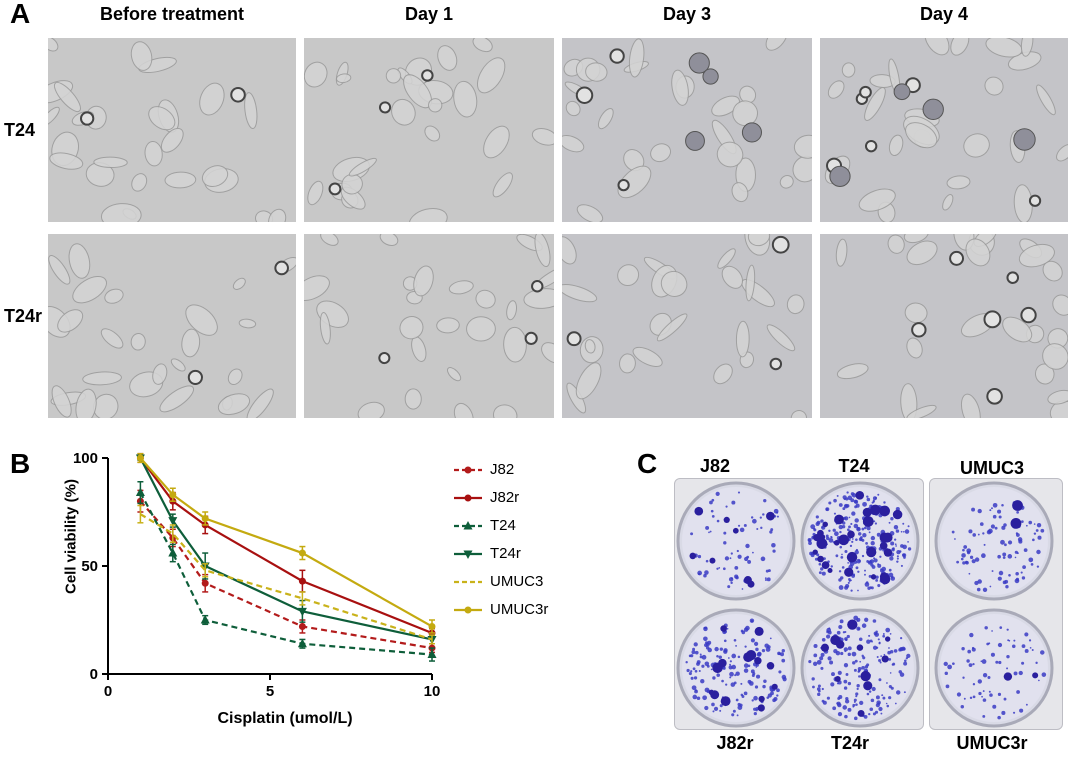 This screenshot has width=1072, height=757. I want to click on panel-b-letter: B, so click(20, 463).